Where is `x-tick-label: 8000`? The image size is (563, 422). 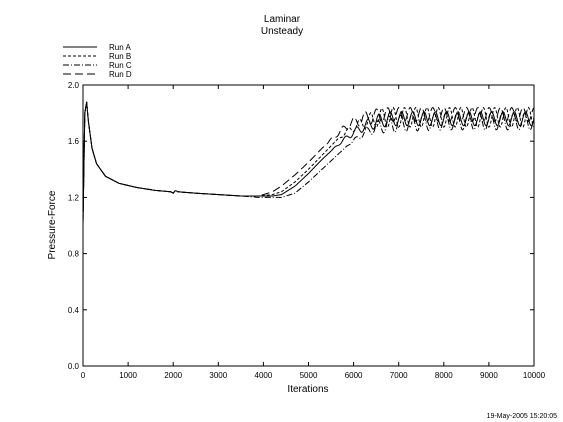 x-tick-label: 8000 is located at coordinates (444, 375).